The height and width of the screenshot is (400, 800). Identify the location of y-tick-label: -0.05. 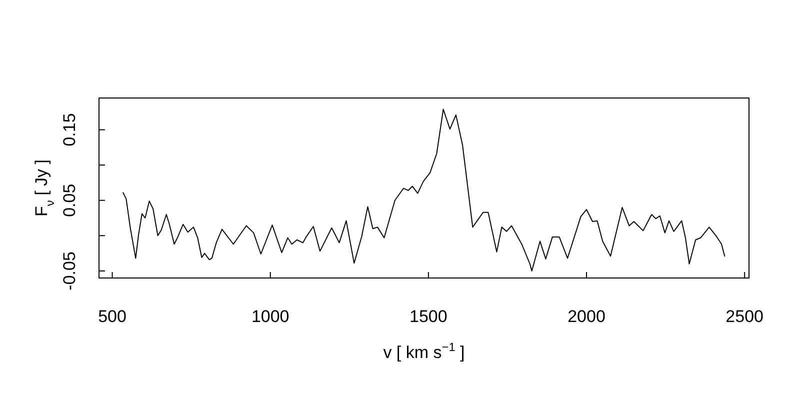
(69, 271).